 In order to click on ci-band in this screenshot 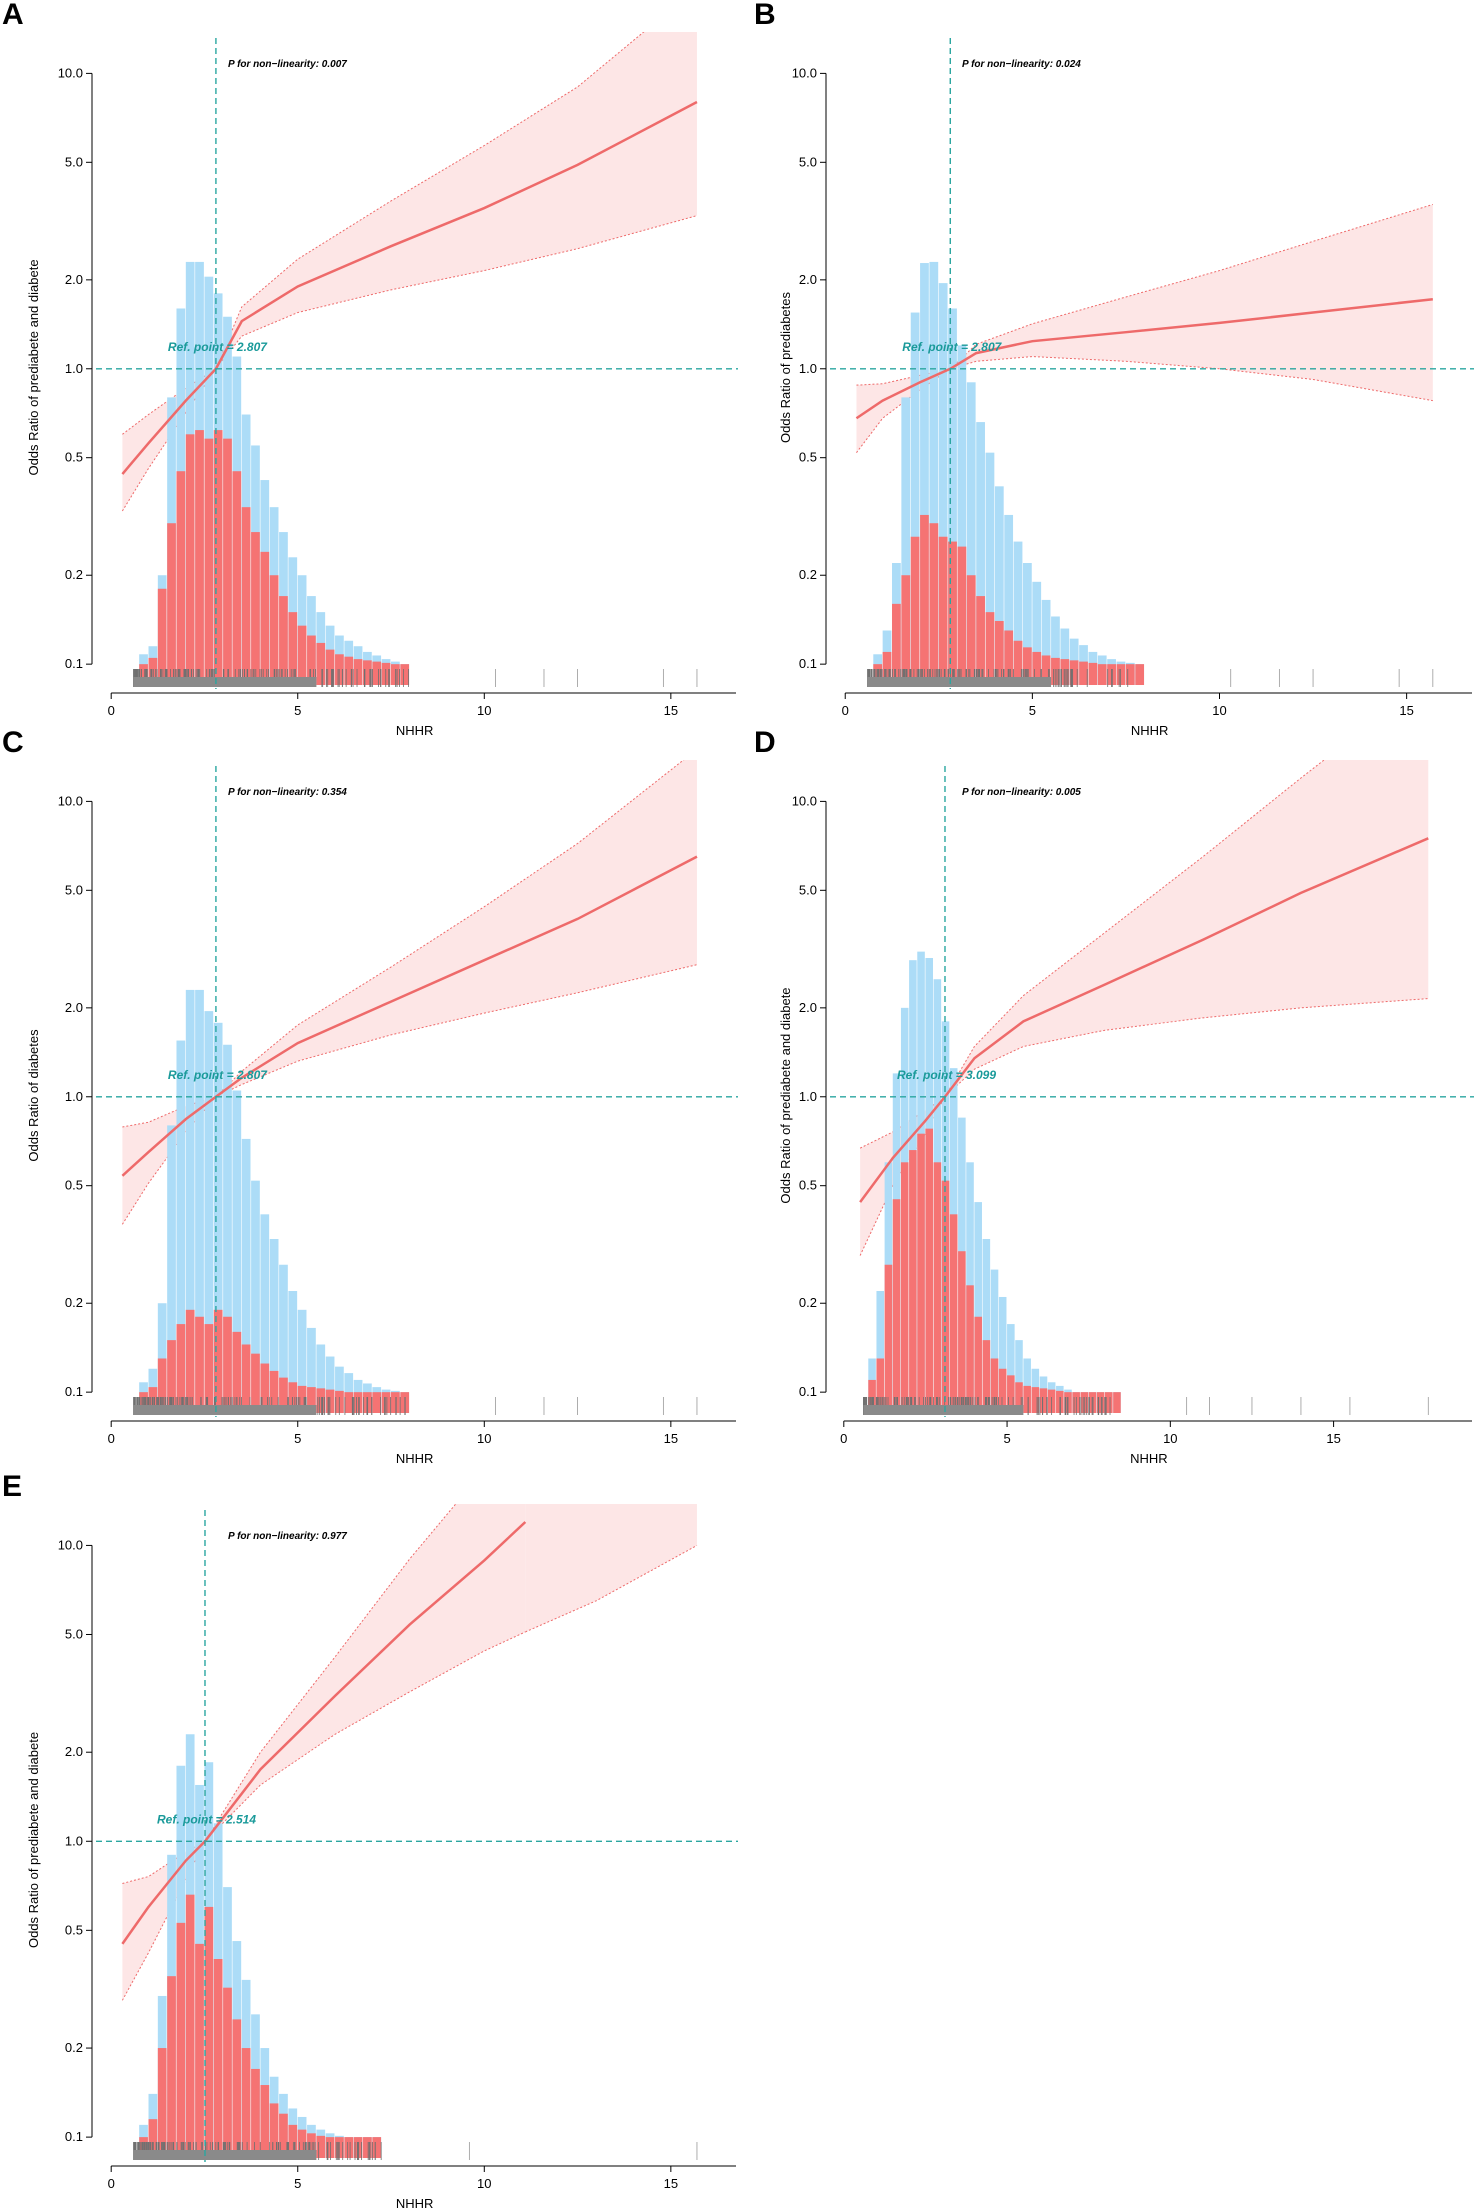, I will do `click(1144, 328)`.